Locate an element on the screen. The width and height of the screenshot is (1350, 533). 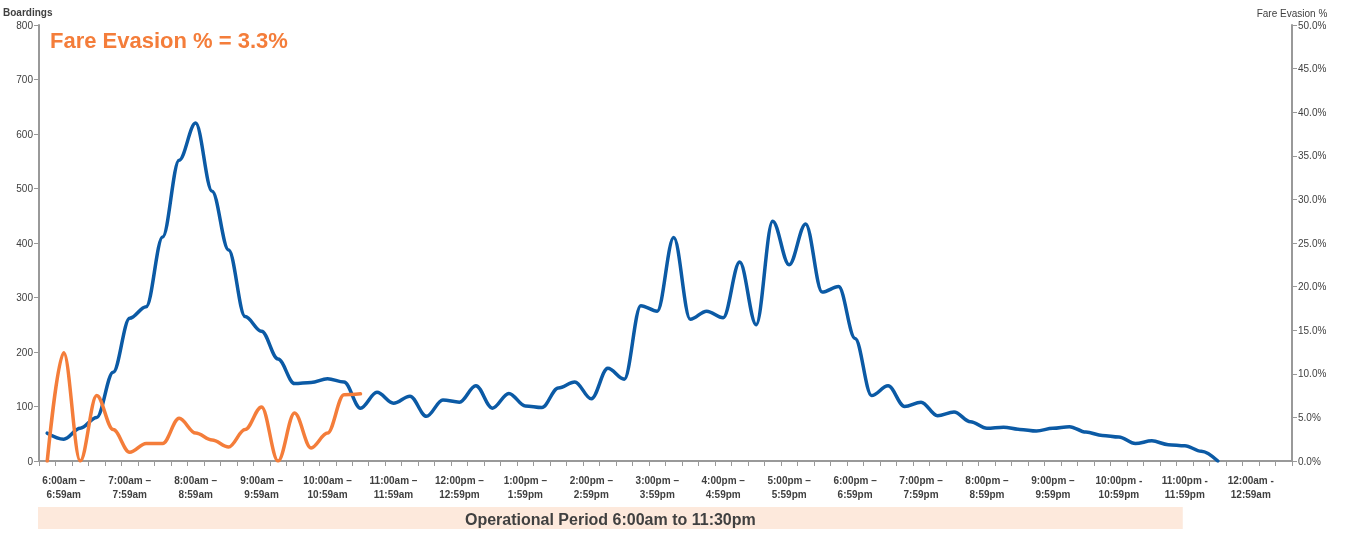
x-tick-label: 10:00am – 10:59am is located at coordinates (328, 487).